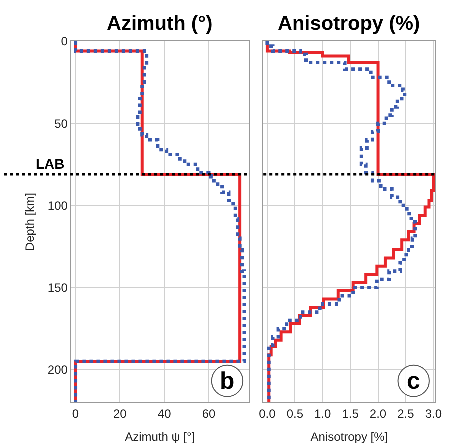 The height and width of the screenshot is (448, 456). What do you see at coordinates (165, 414) in the screenshot?
I see `x-tick-label: 40` at bounding box center [165, 414].